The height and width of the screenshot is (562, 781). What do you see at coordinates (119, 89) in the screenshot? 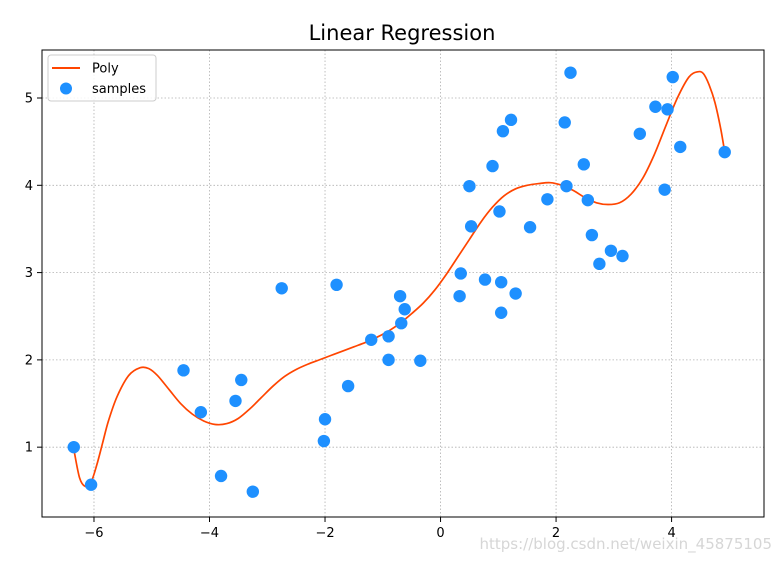
I see `legend-samples-label: samples` at bounding box center [119, 89].